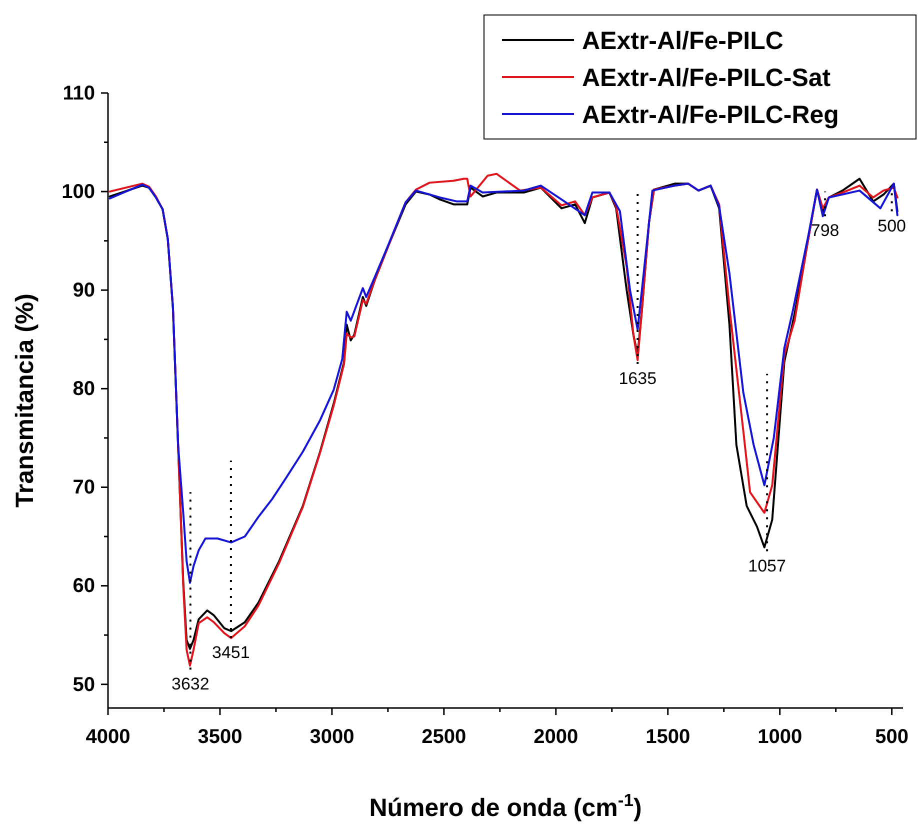 The image size is (918, 838). What do you see at coordinates (767, 566) in the screenshot?
I see `annotation: 1057` at bounding box center [767, 566].